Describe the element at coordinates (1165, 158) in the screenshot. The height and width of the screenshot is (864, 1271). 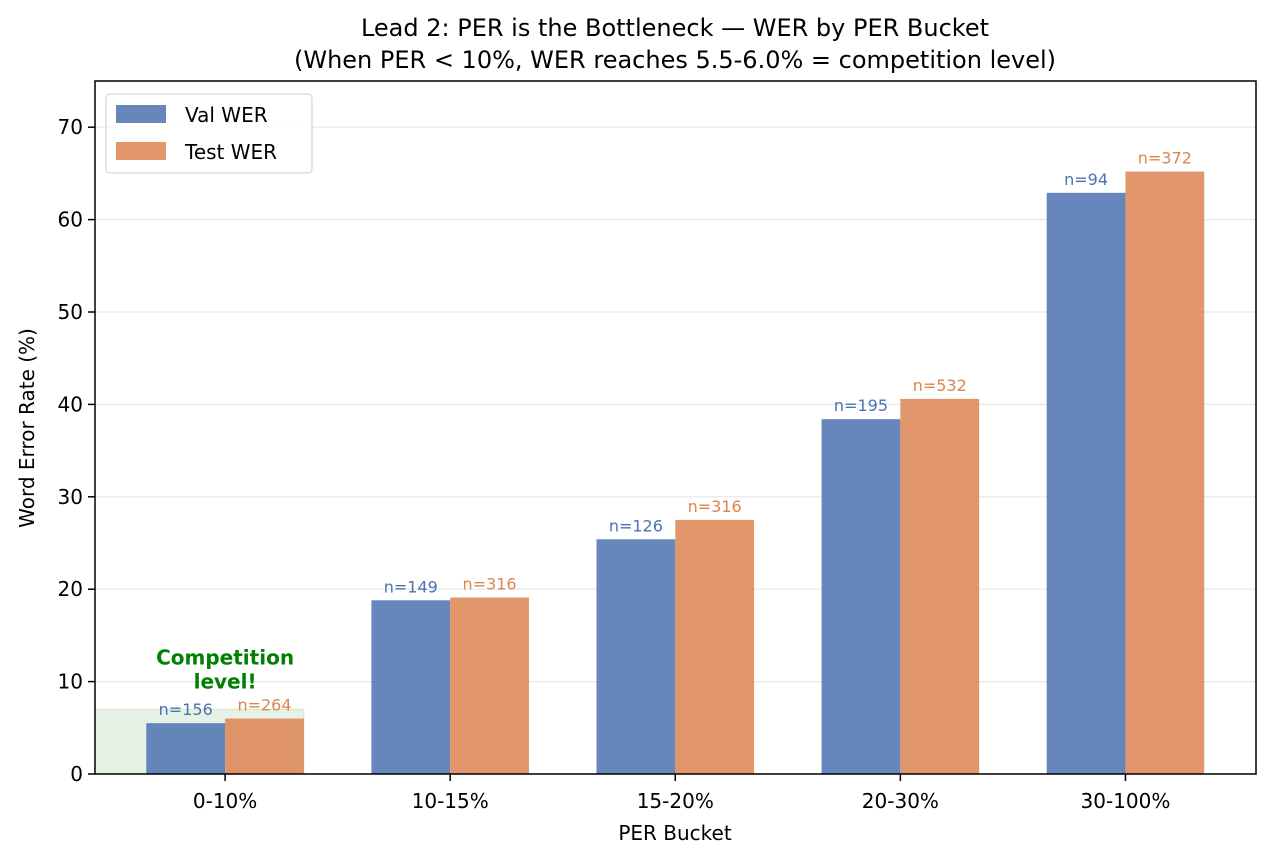
I see `bar-label: n=372` at that location.